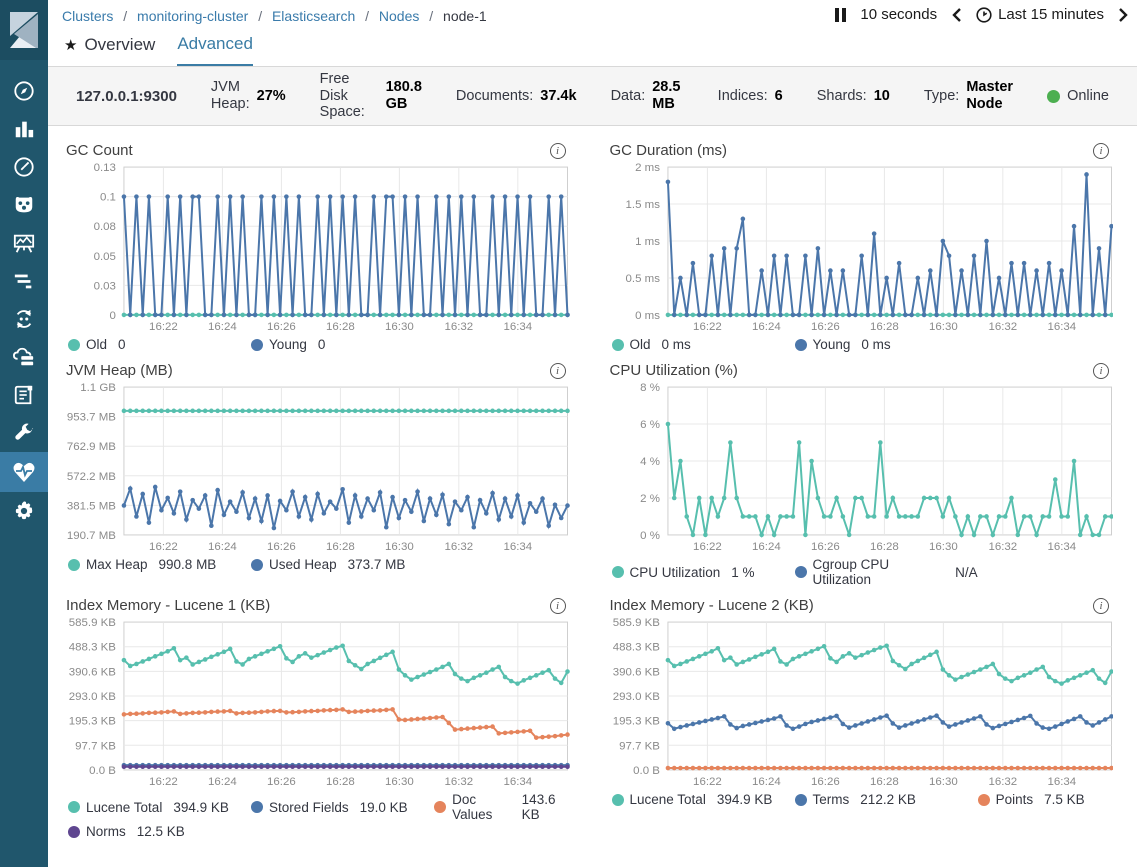  I want to click on clock-icon, so click(984, 14).